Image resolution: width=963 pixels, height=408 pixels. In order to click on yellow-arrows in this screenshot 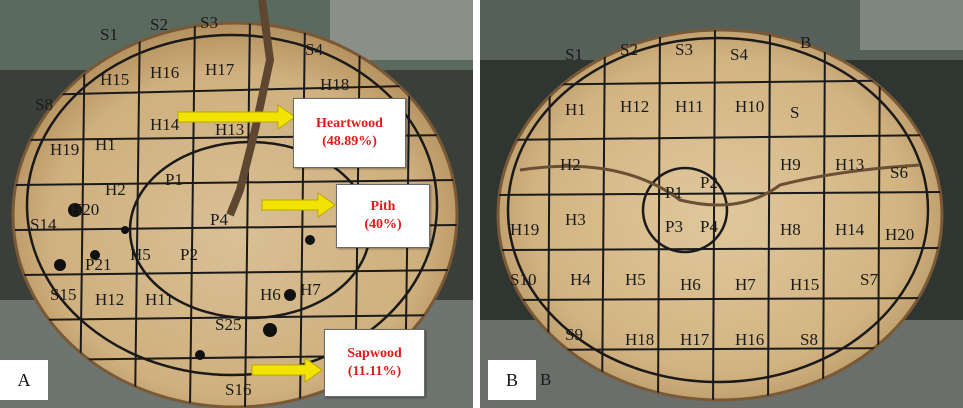, I will do `click(256, 243)`.